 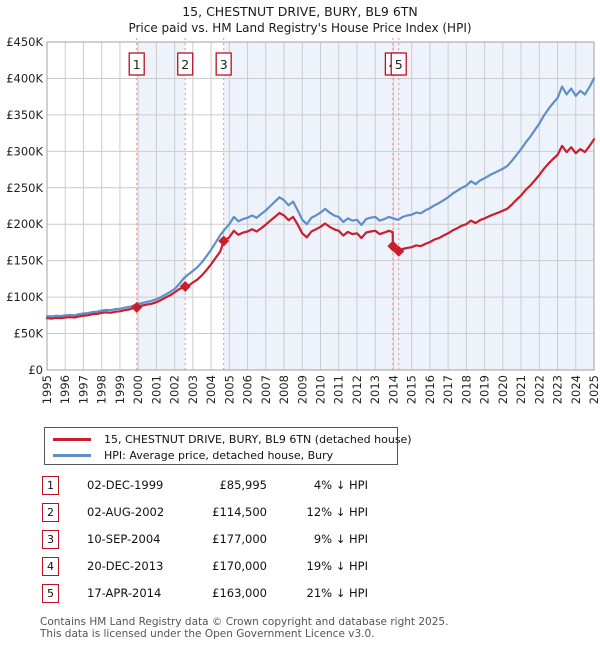 What do you see at coordinates (72, 439) in the screenshot?
I see `price-line-swatch` at bounding box center [72, 439].